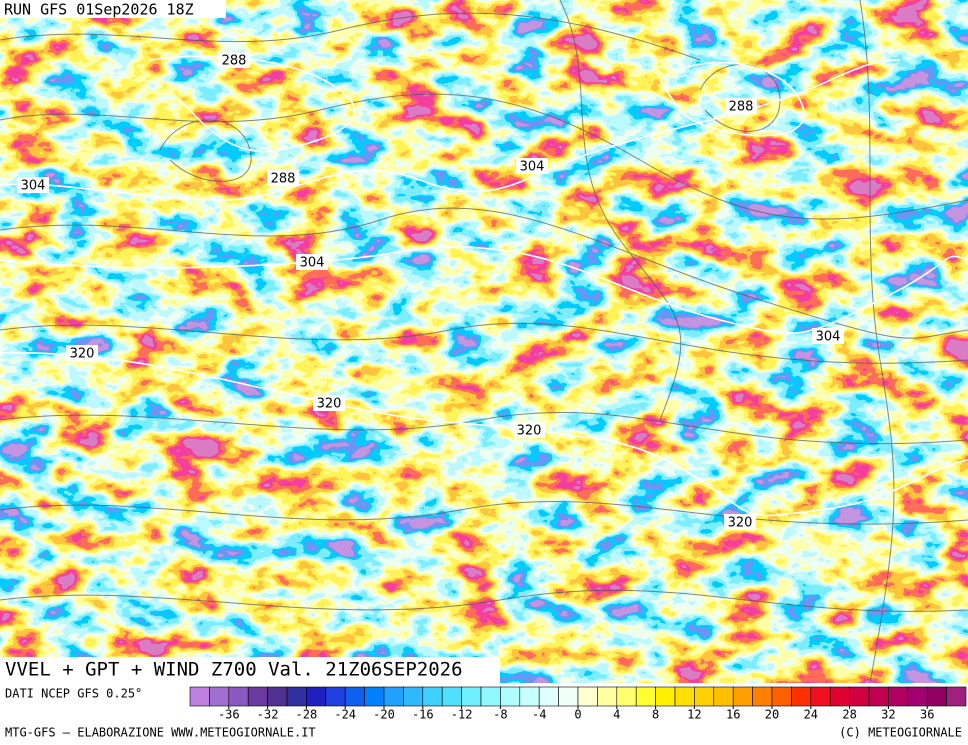 Image resolution: width=968 pixels, height=745 pixels. What do you see at coordinates (229, 715) in the screenshot?
I see `colorbar-tick-label: -36` at bounding box center [229, 715].